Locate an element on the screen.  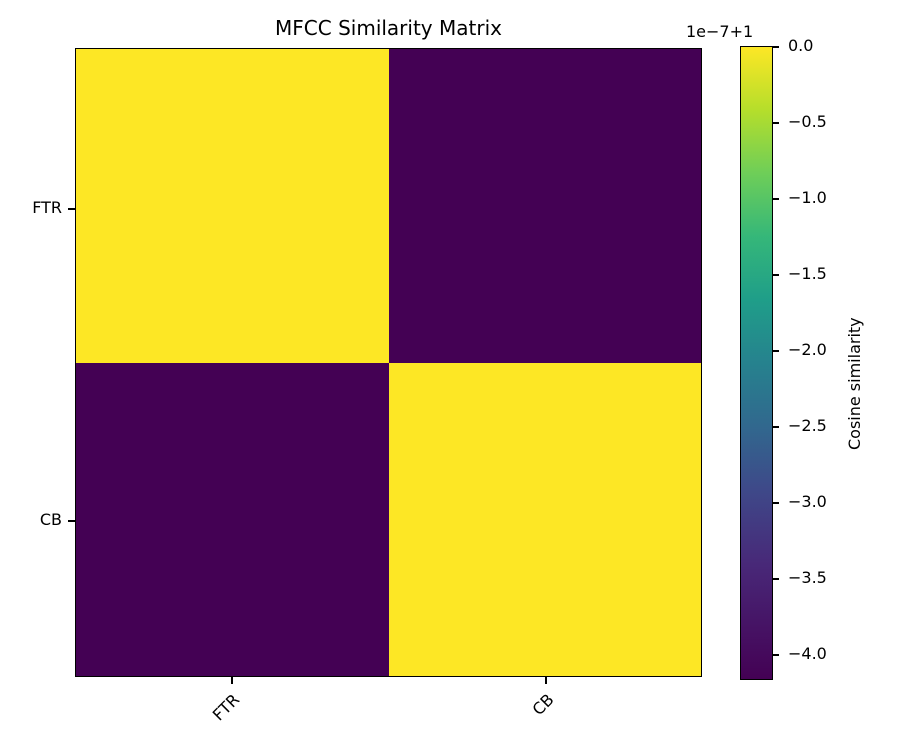
x-tick-label-ftr: FTR is located at coordinates (226, 707).